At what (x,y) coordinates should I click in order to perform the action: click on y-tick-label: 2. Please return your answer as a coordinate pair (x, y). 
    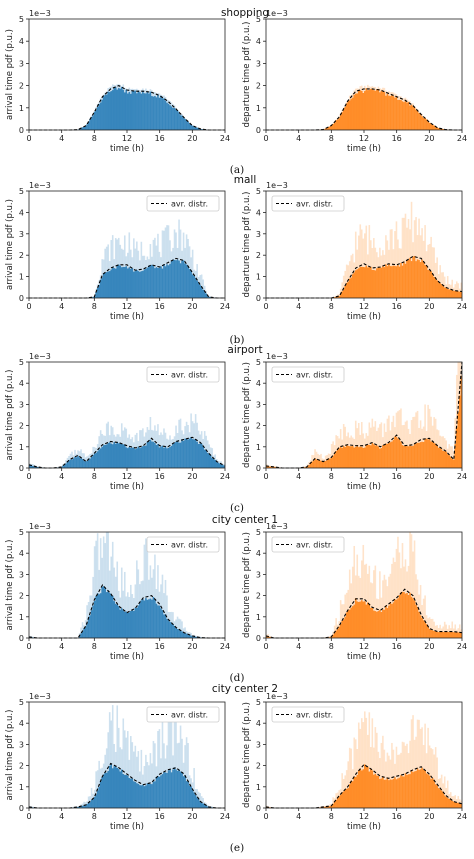
    Looking at the image, I should click on (21, 596).